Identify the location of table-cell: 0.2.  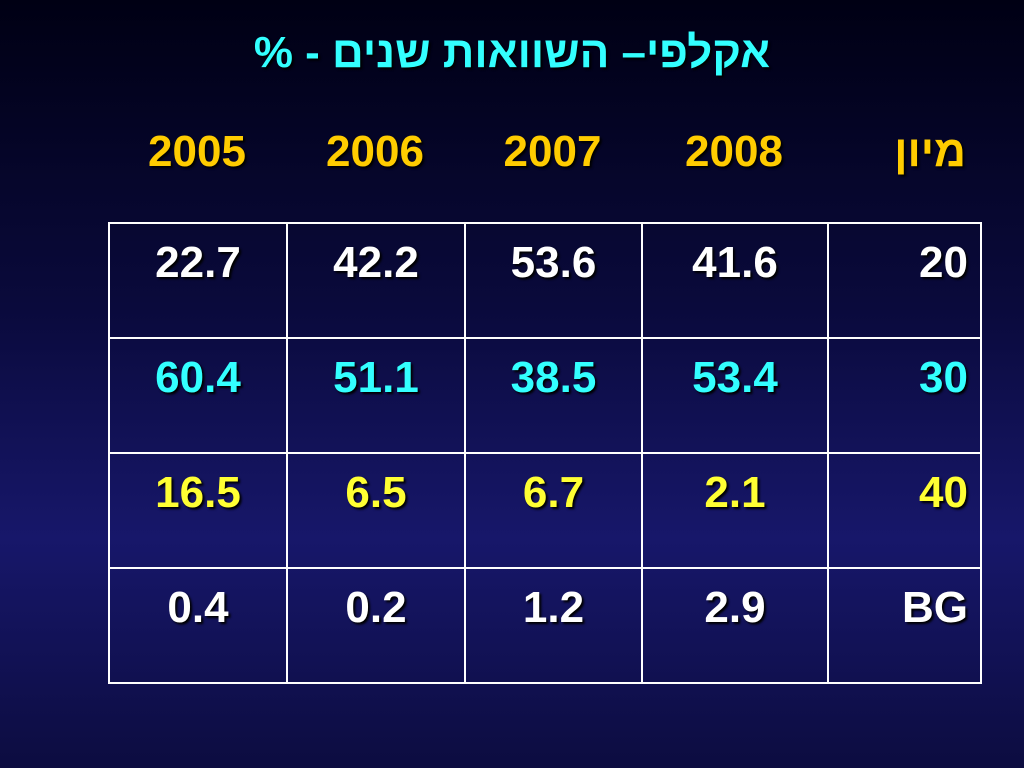
(376, 625).